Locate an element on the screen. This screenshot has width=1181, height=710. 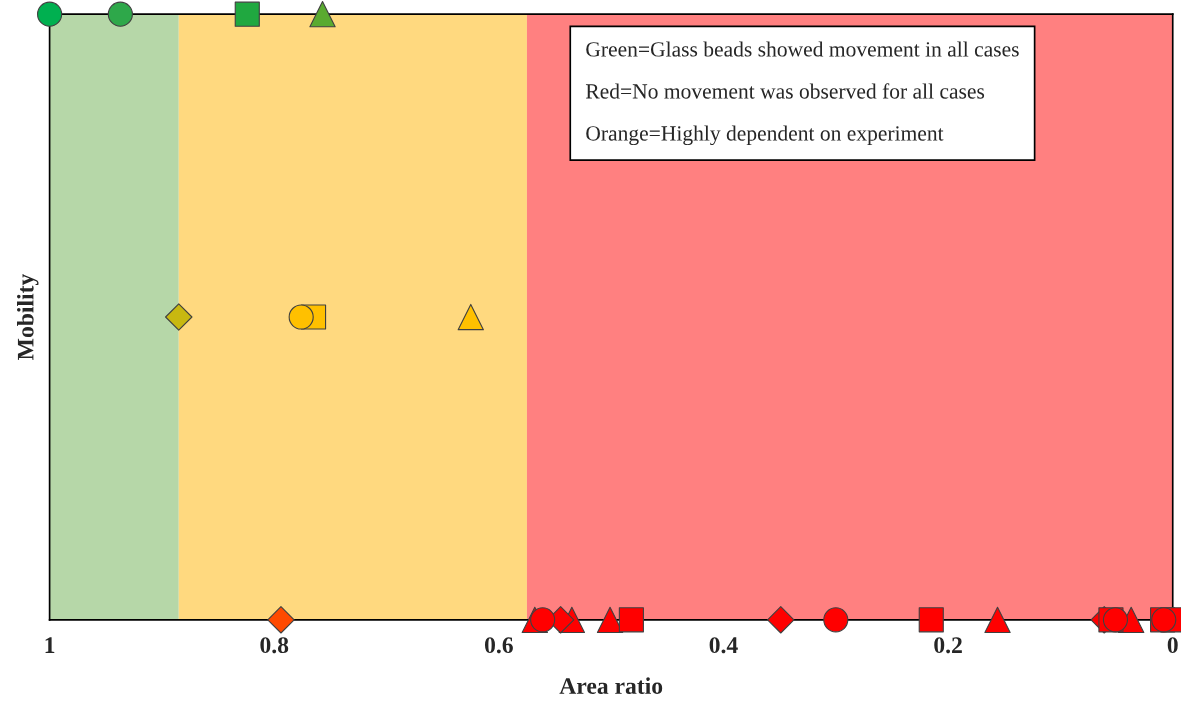
x-tick-label: 0.8 is located at coordinates (274, 645).